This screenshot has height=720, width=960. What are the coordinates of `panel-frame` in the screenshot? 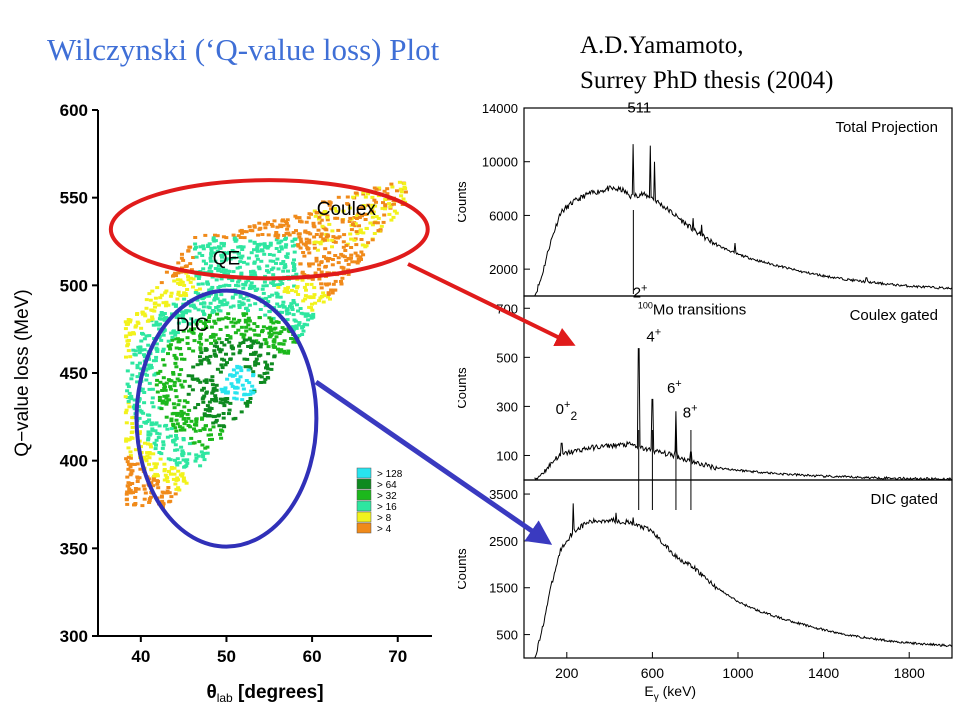 It's located at (738, 202).